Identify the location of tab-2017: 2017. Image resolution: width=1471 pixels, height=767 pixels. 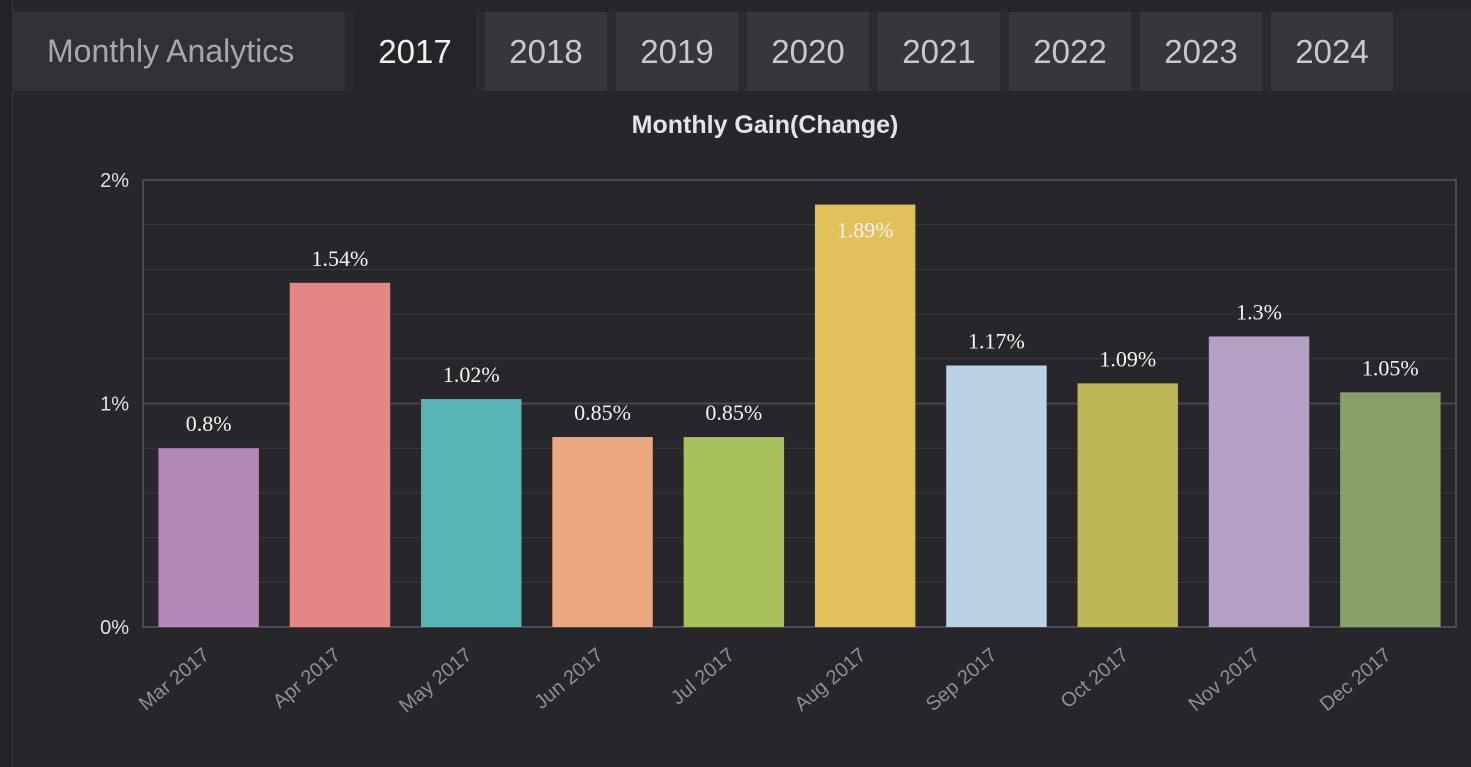
(415, 51).